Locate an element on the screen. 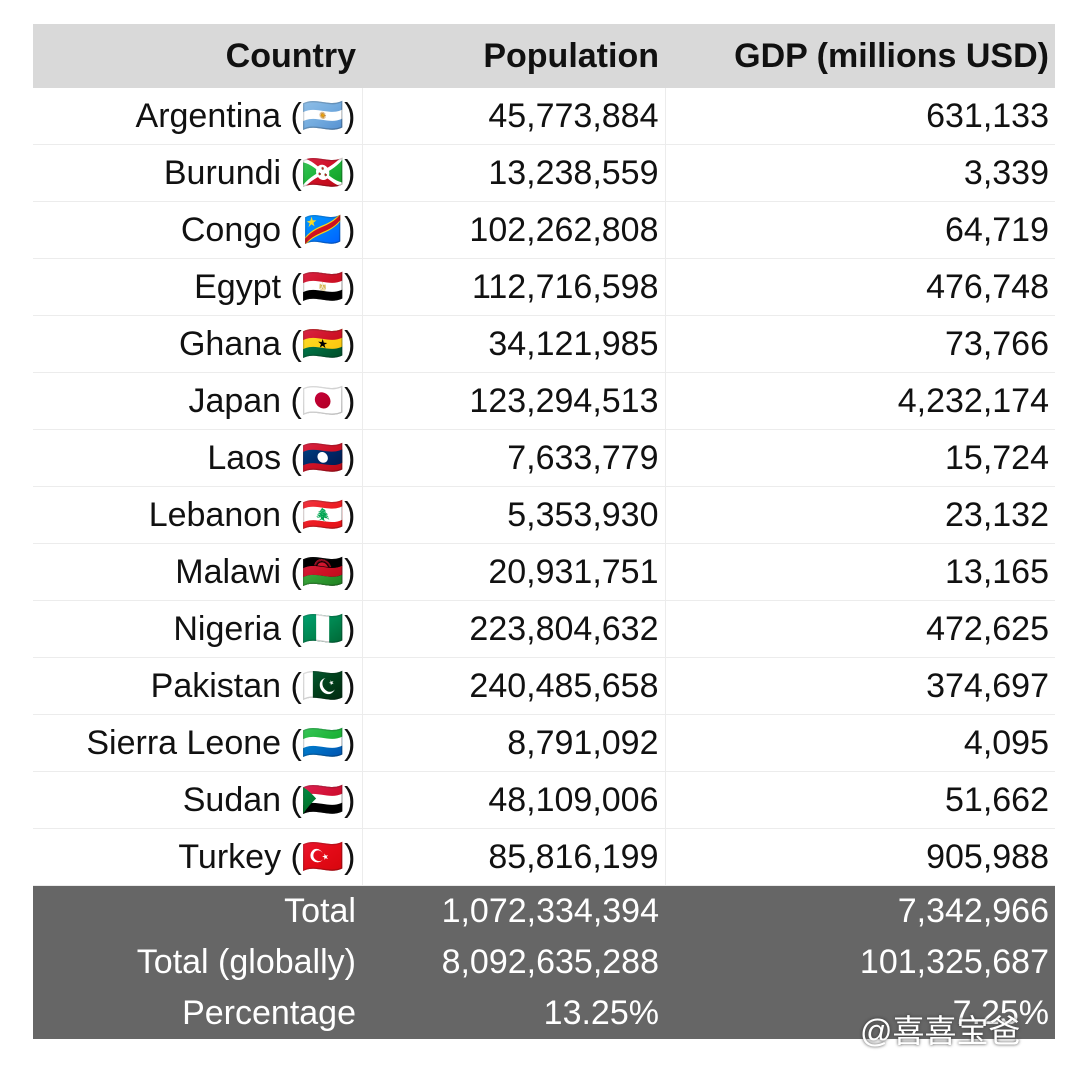 The width and height of the screenshot is (1080, 1067). cell: Congo (🇨🇩) is located at coordinates (198, 230).